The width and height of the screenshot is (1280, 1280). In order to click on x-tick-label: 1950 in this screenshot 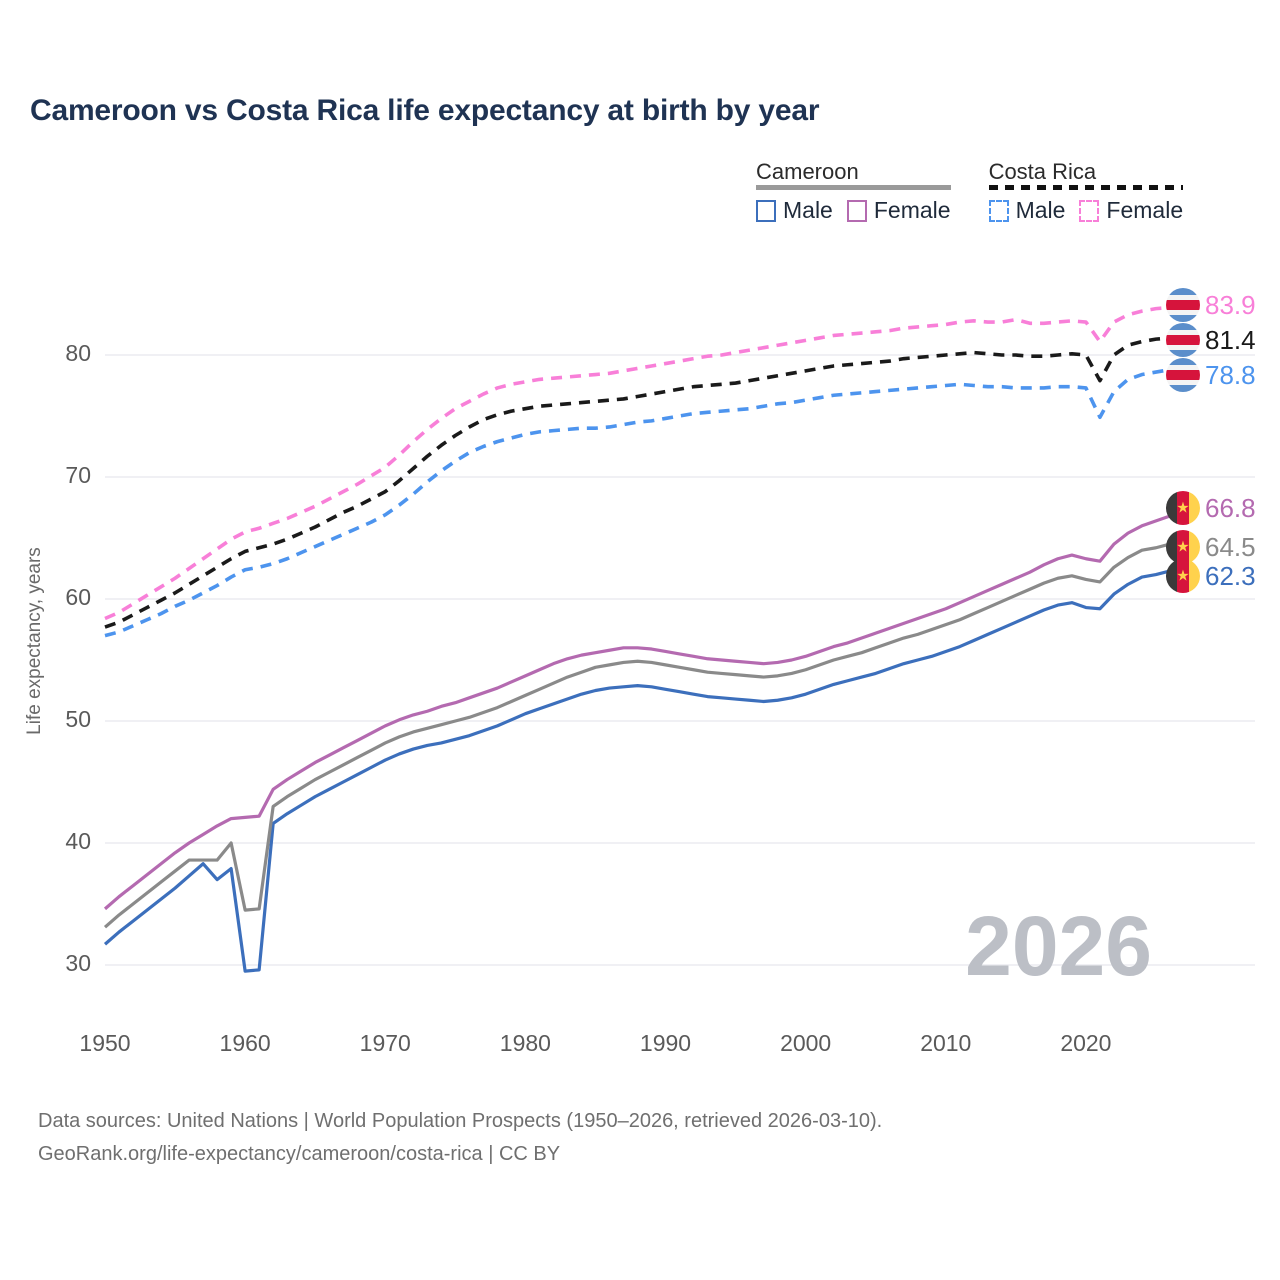, I will do `click(105, 1043)`.